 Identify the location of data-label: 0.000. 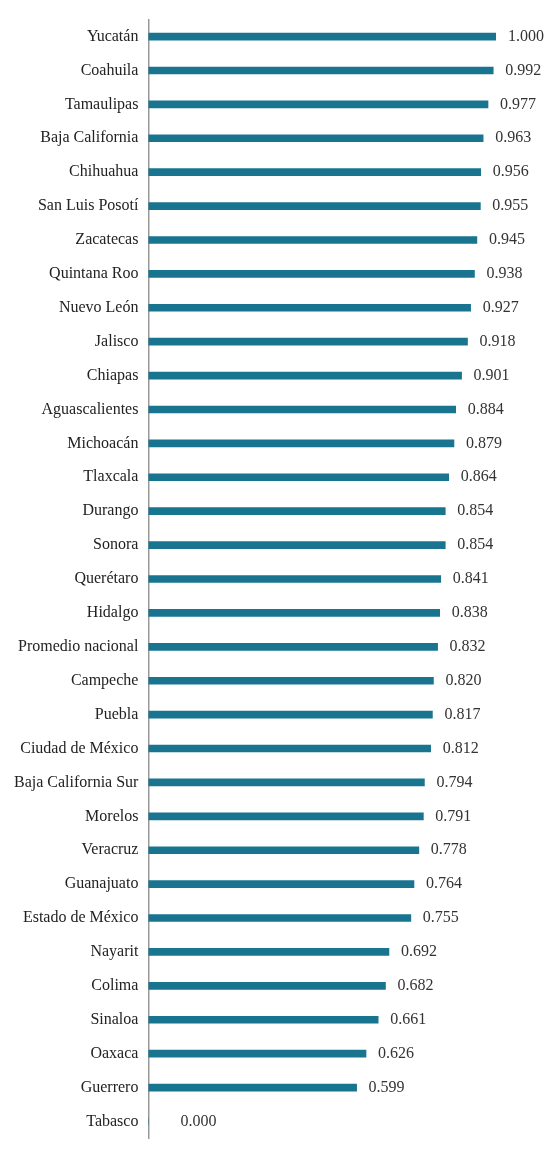
(198, 1120).